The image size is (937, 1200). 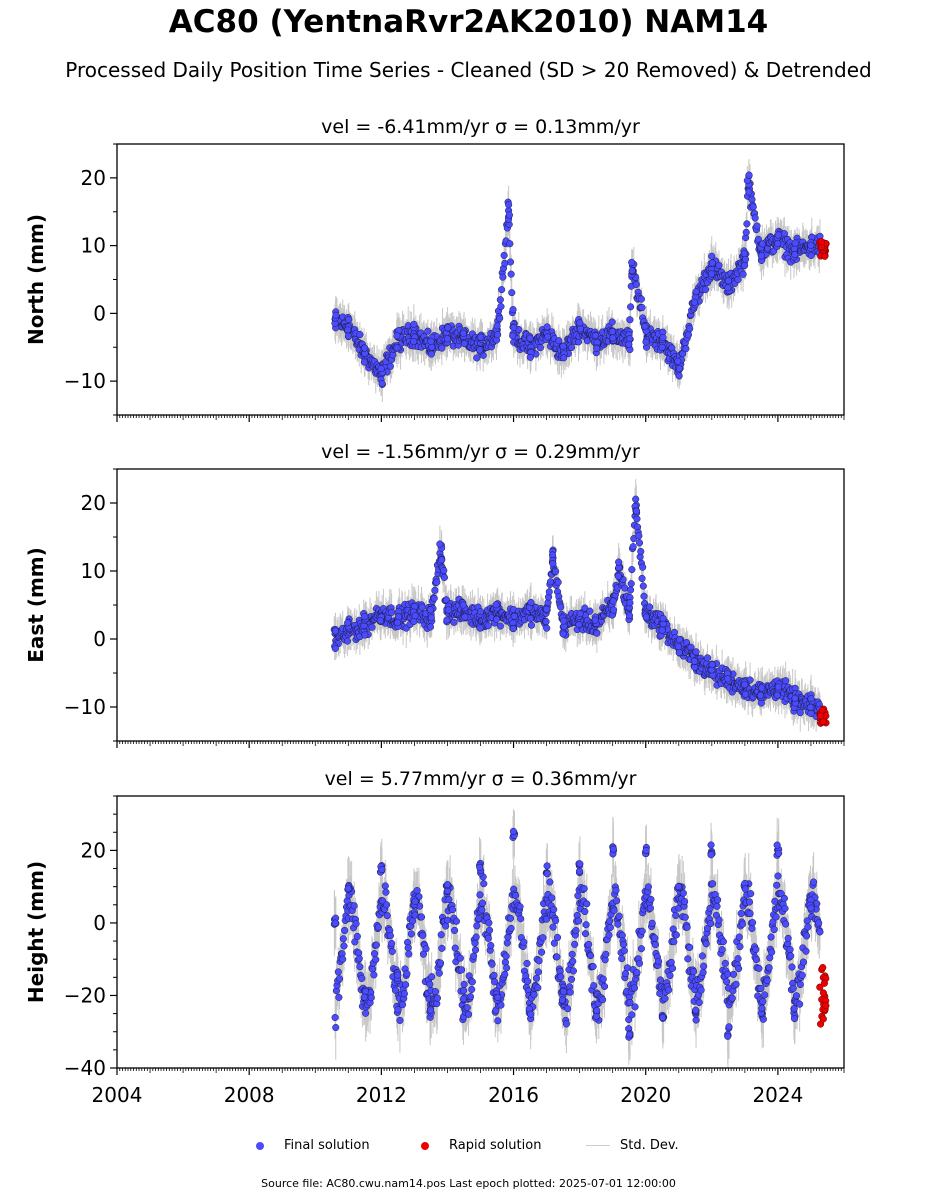 I want to click on y-axis-label: North (mm), so click(x=36, y=279).